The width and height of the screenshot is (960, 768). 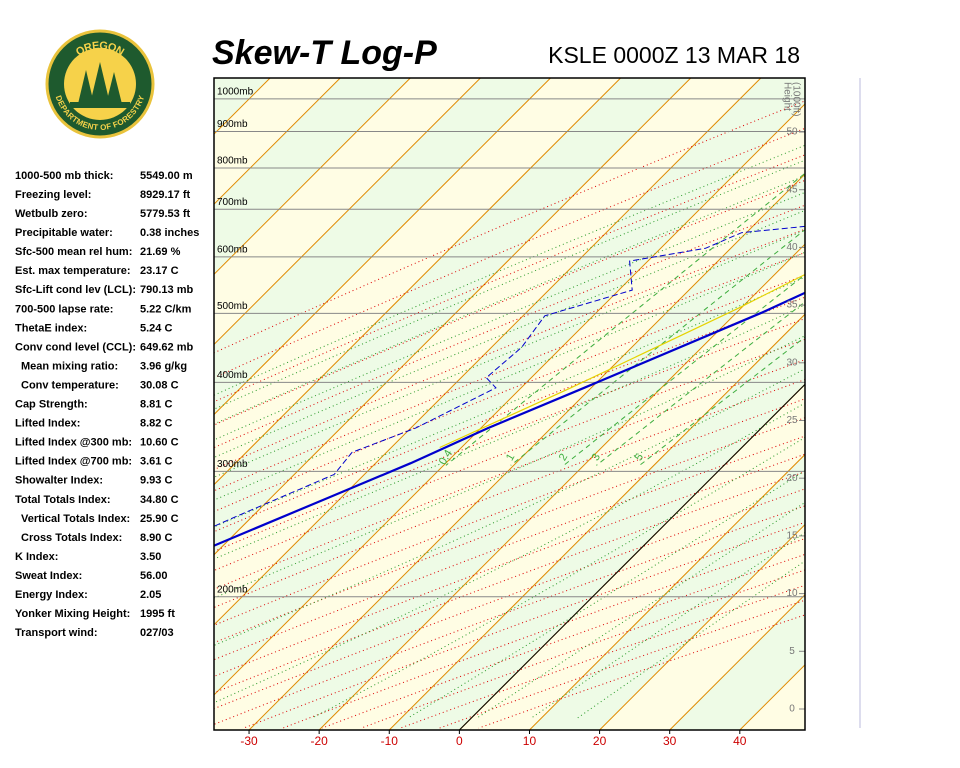 I want to click on y2-axis-label: Height, so click(x=786, y=96).